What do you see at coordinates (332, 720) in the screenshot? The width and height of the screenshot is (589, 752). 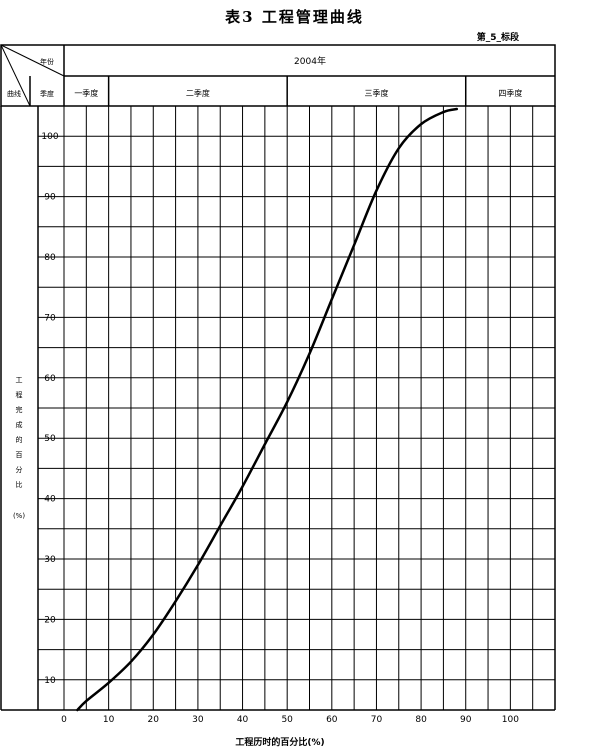 I see `x-tick-label: 60` at bounding box center [332, 720].